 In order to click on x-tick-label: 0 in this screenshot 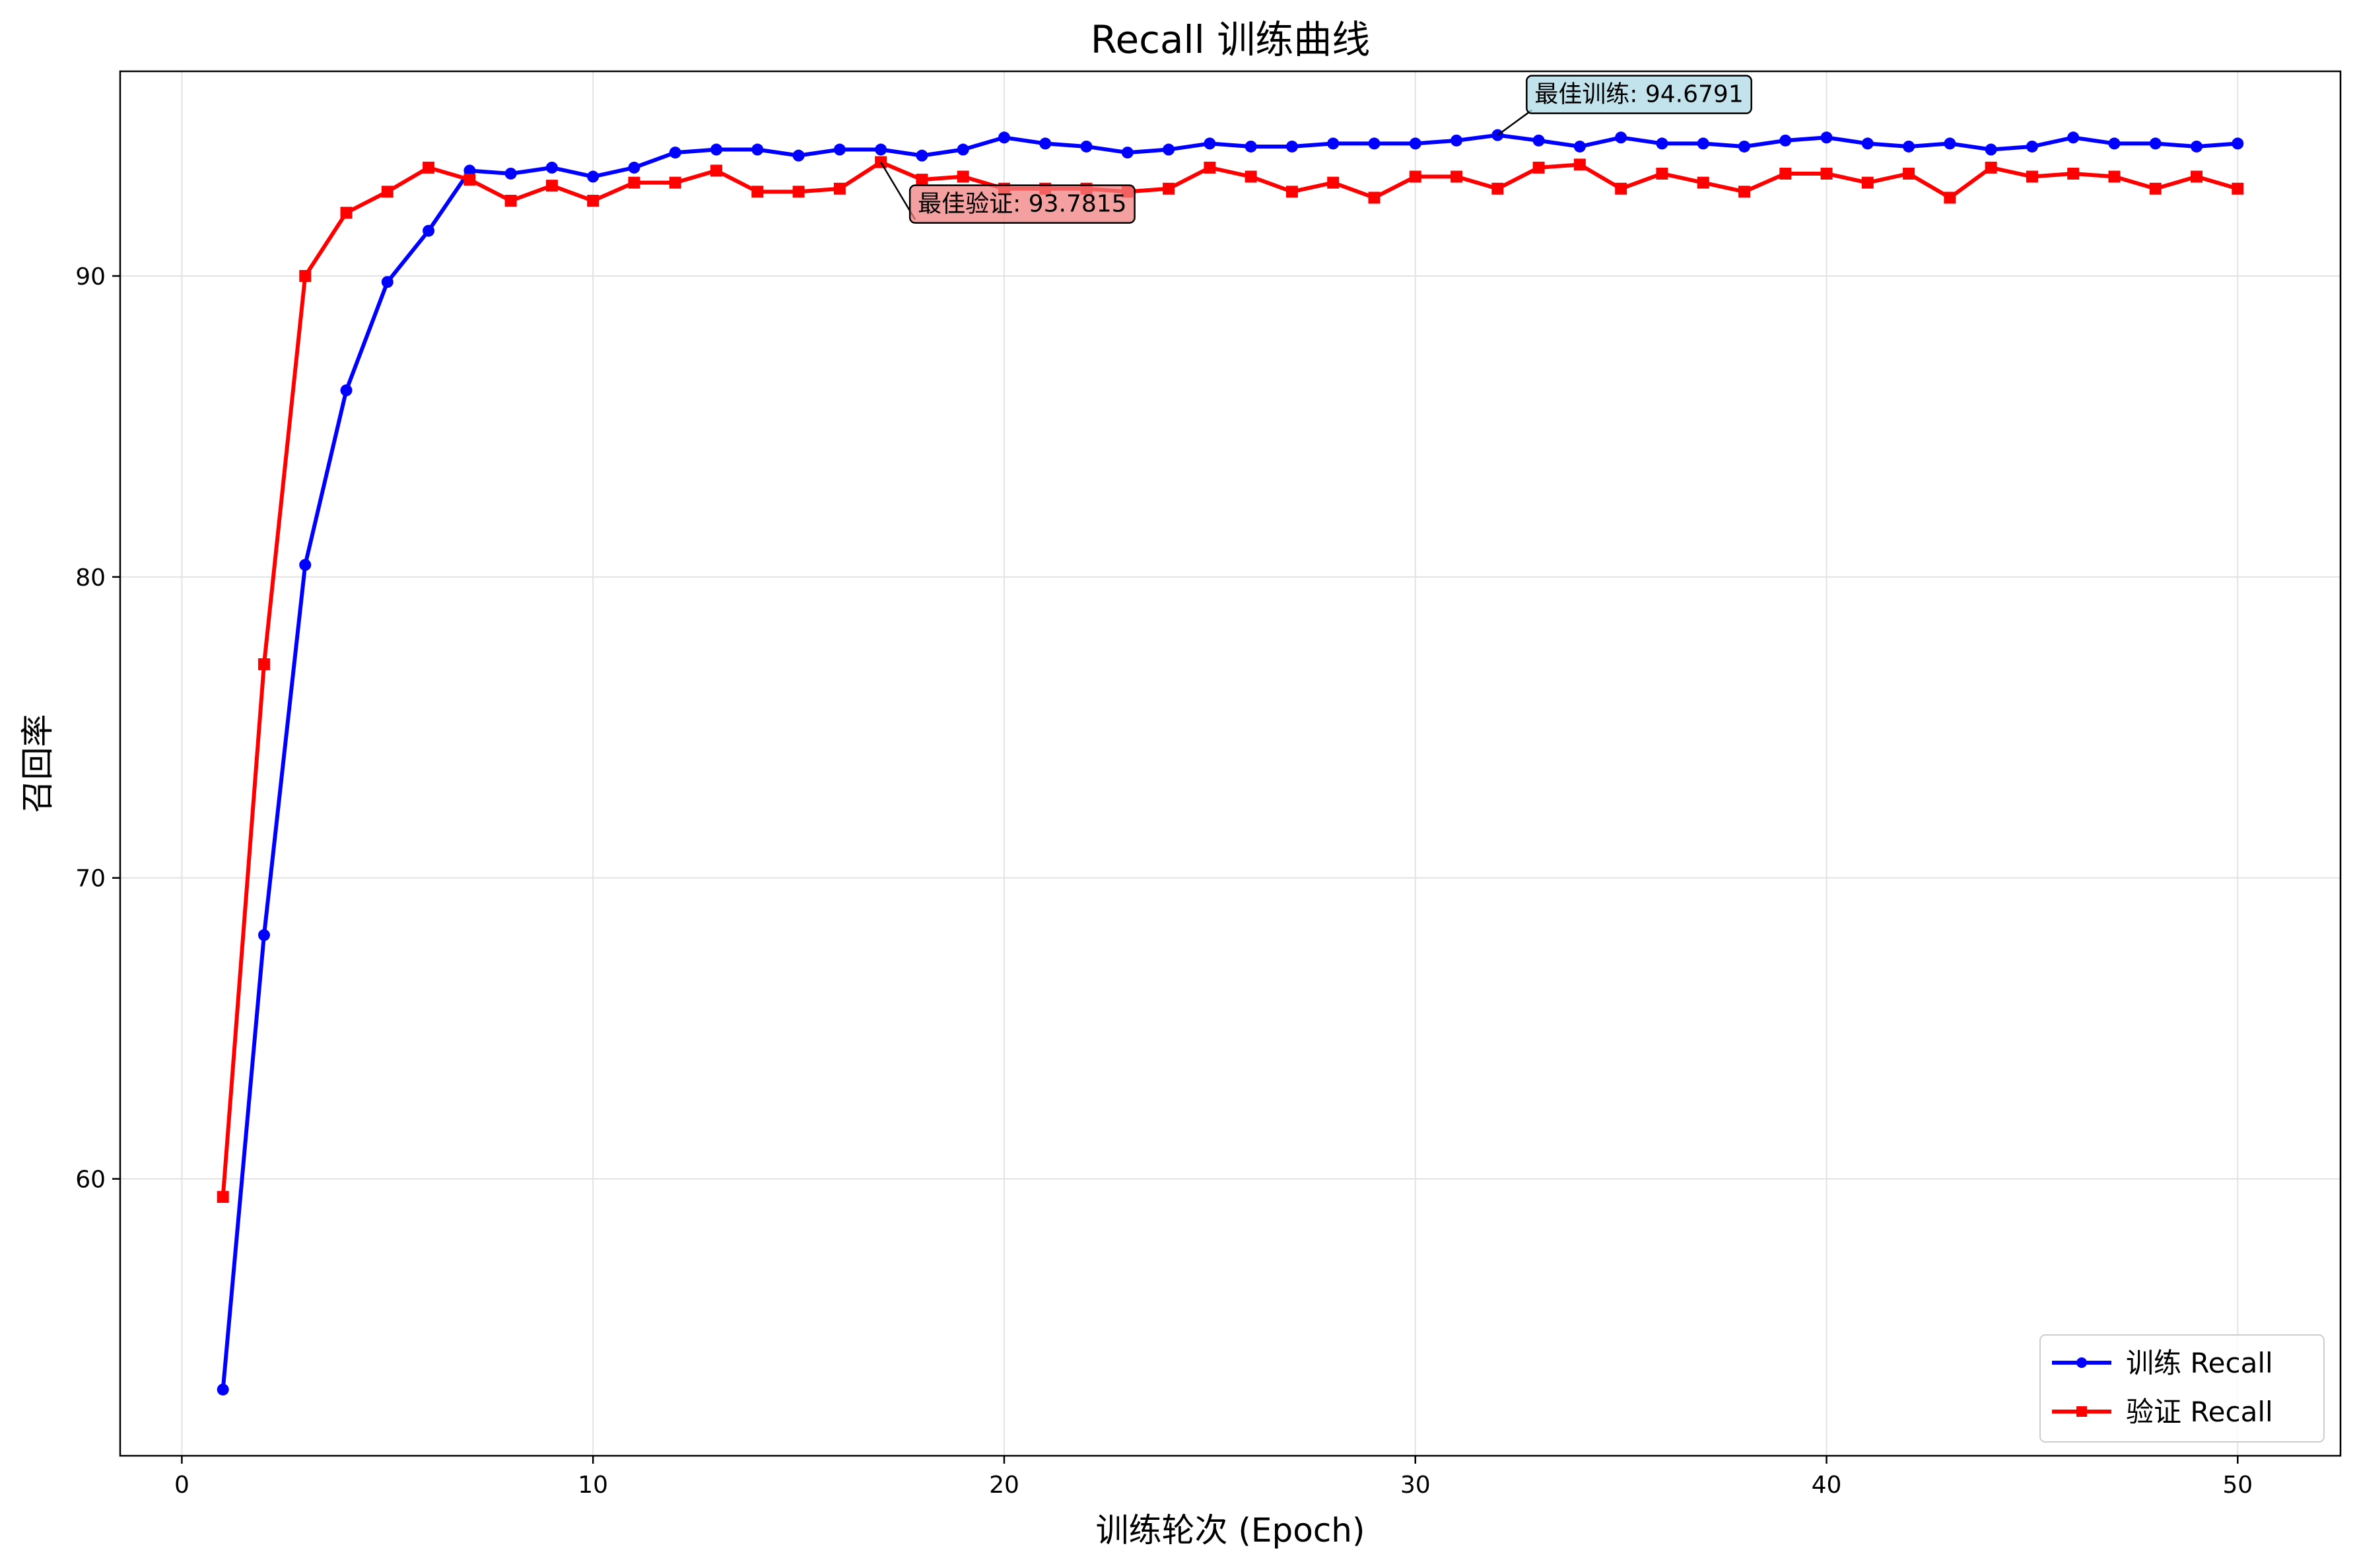, I will do `click(181, 1485)`.